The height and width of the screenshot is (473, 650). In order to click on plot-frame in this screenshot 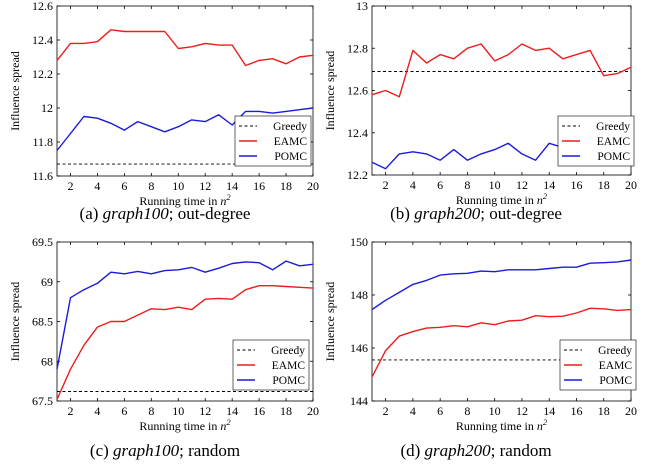, I will do `click(185, 91)`.